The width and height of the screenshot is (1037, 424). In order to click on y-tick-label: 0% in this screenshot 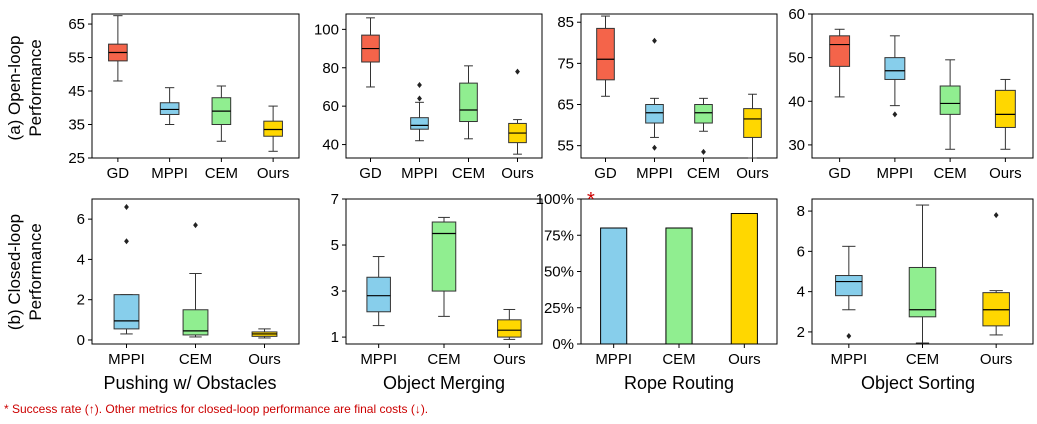, I will do `click(563, 344)`.